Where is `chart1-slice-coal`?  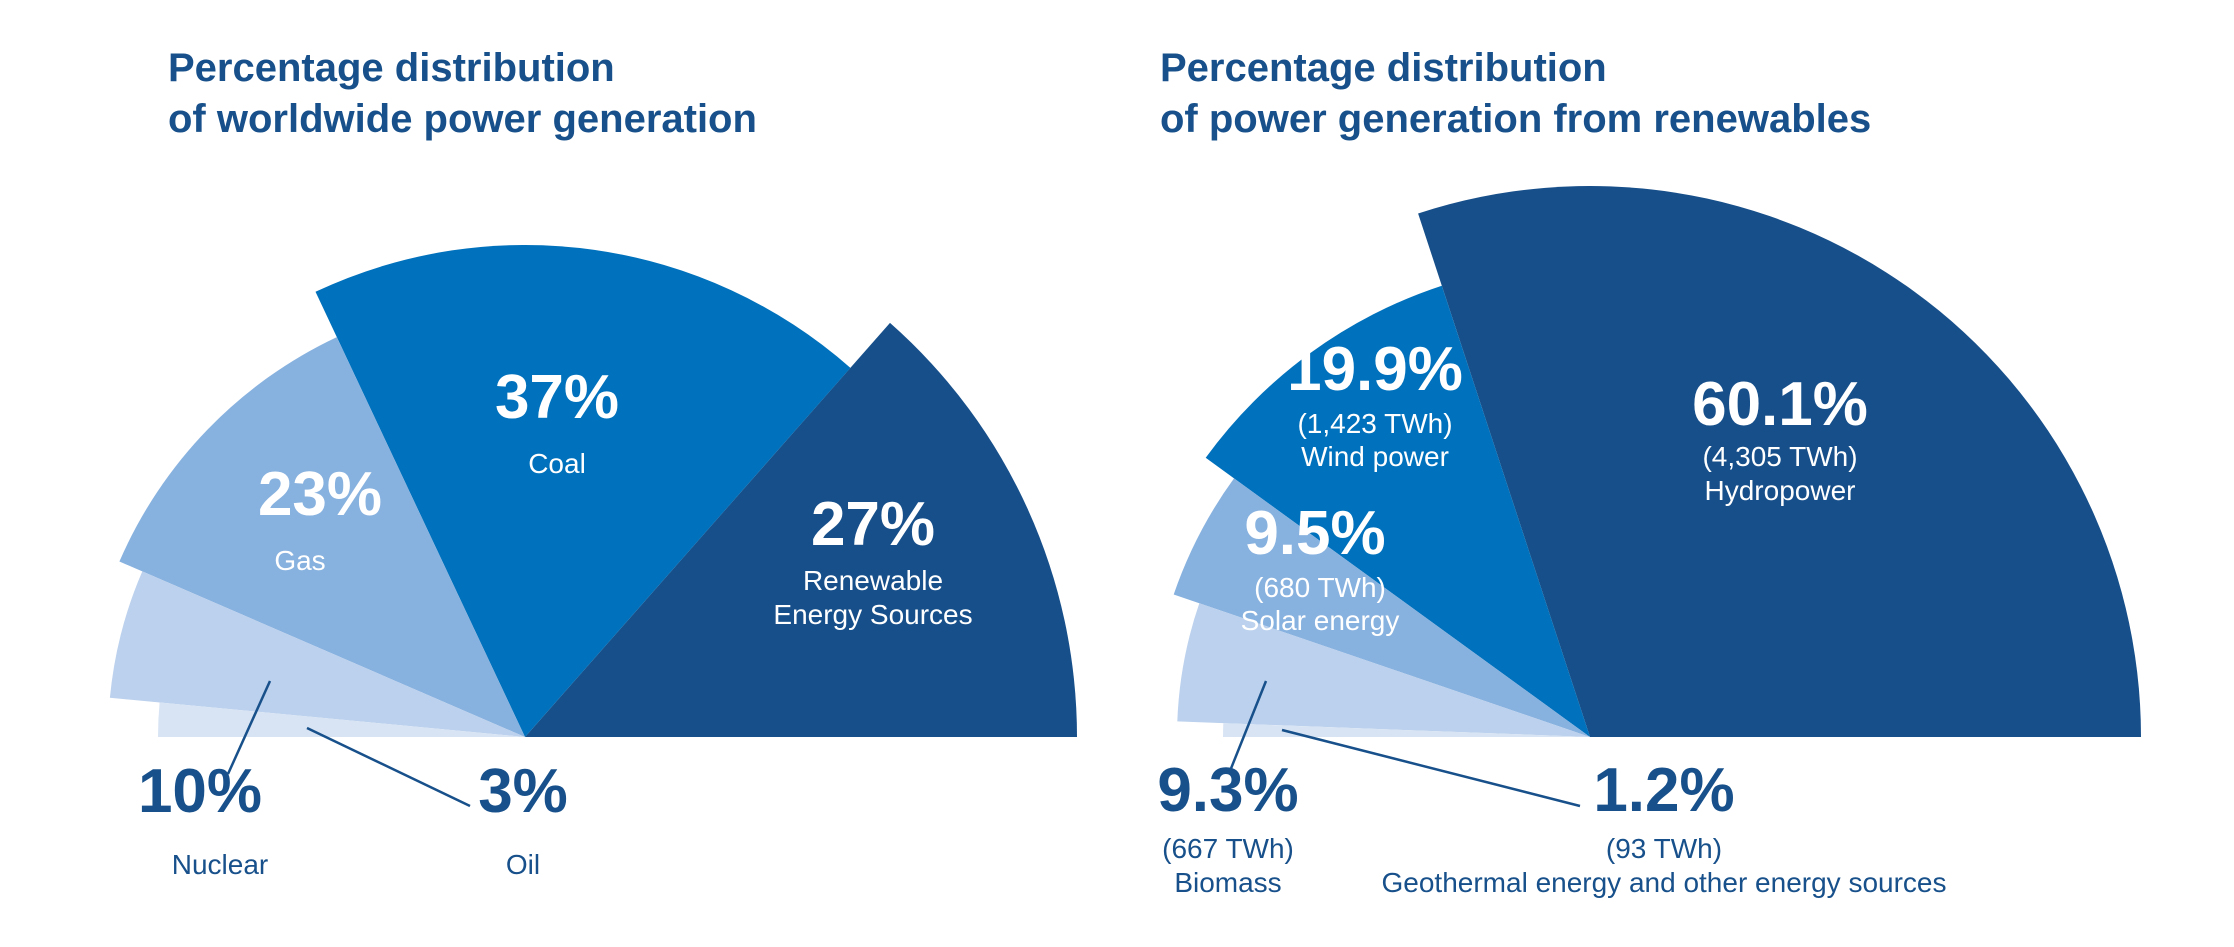 chart1-slice-coal is located at coordinates (583, 490).